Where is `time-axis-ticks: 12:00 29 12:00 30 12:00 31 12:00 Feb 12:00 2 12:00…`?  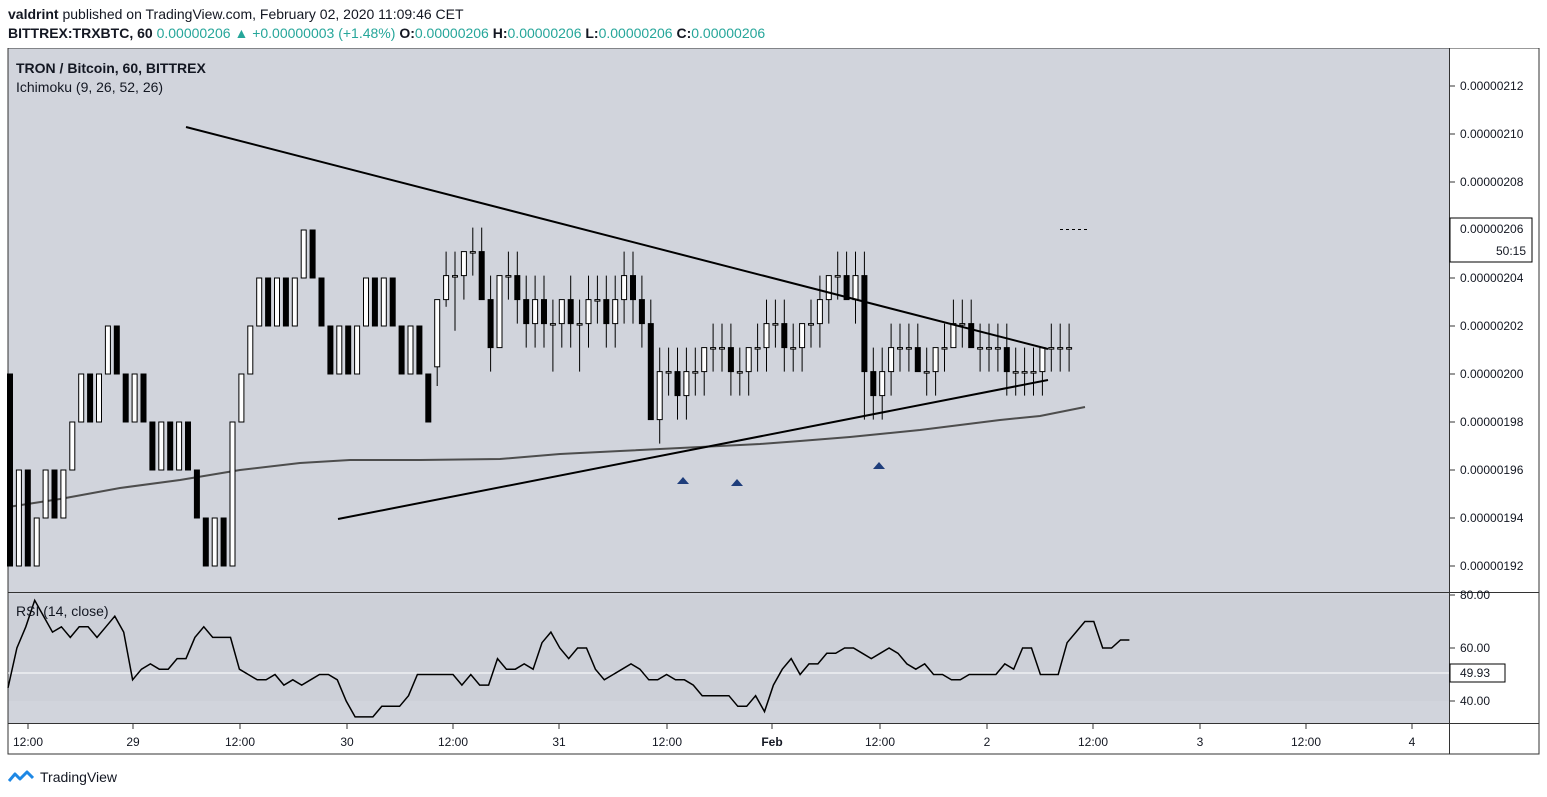 time-axis-ticks: 12:00 29 12:00 30 12:00 31 12:00 Feb 12:00 2 12:00… is located at coordinates (714, 736).